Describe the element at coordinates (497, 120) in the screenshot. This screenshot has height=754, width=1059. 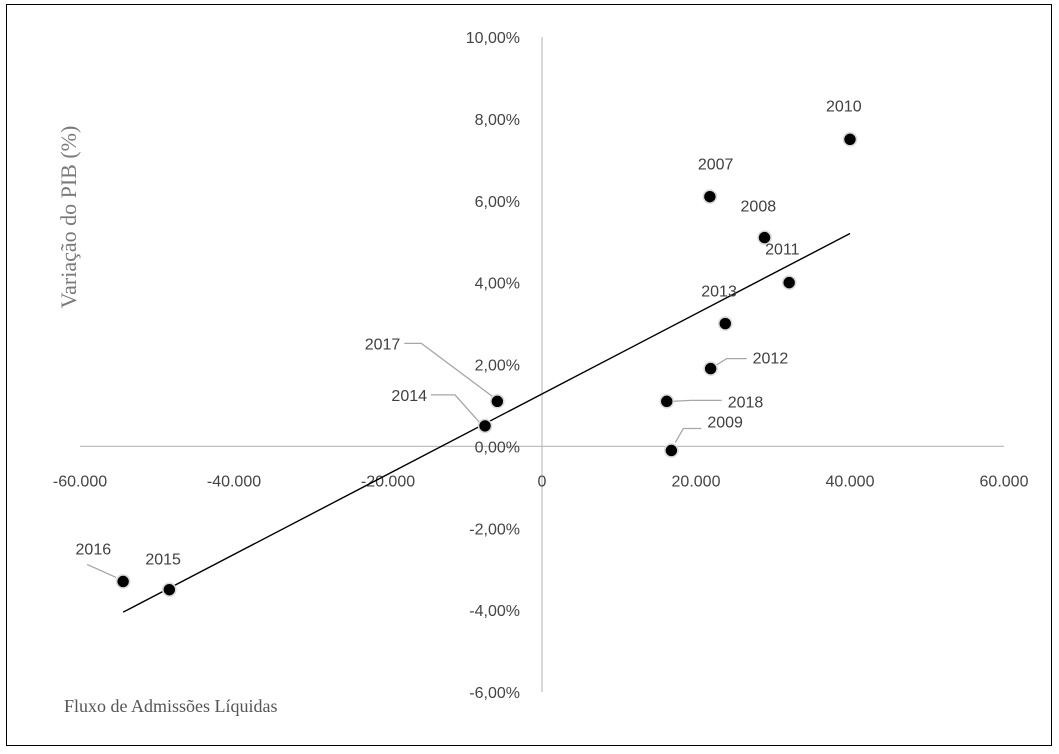
I see `y-tick-label: 8,00%` at that location.